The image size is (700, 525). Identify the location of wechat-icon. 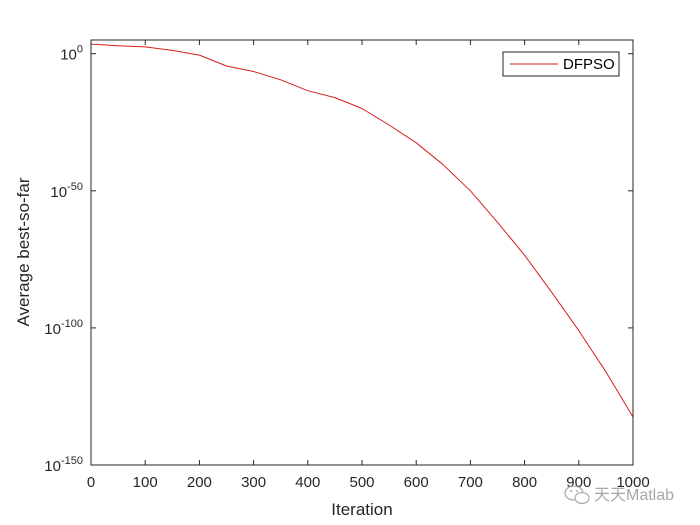
(577, 495).